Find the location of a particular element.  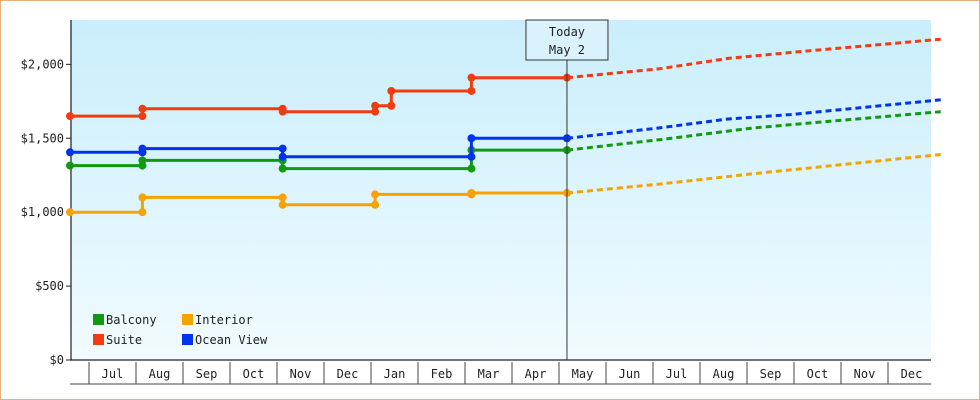

x-tick-label: Apr is located at coordinates (536, 374).